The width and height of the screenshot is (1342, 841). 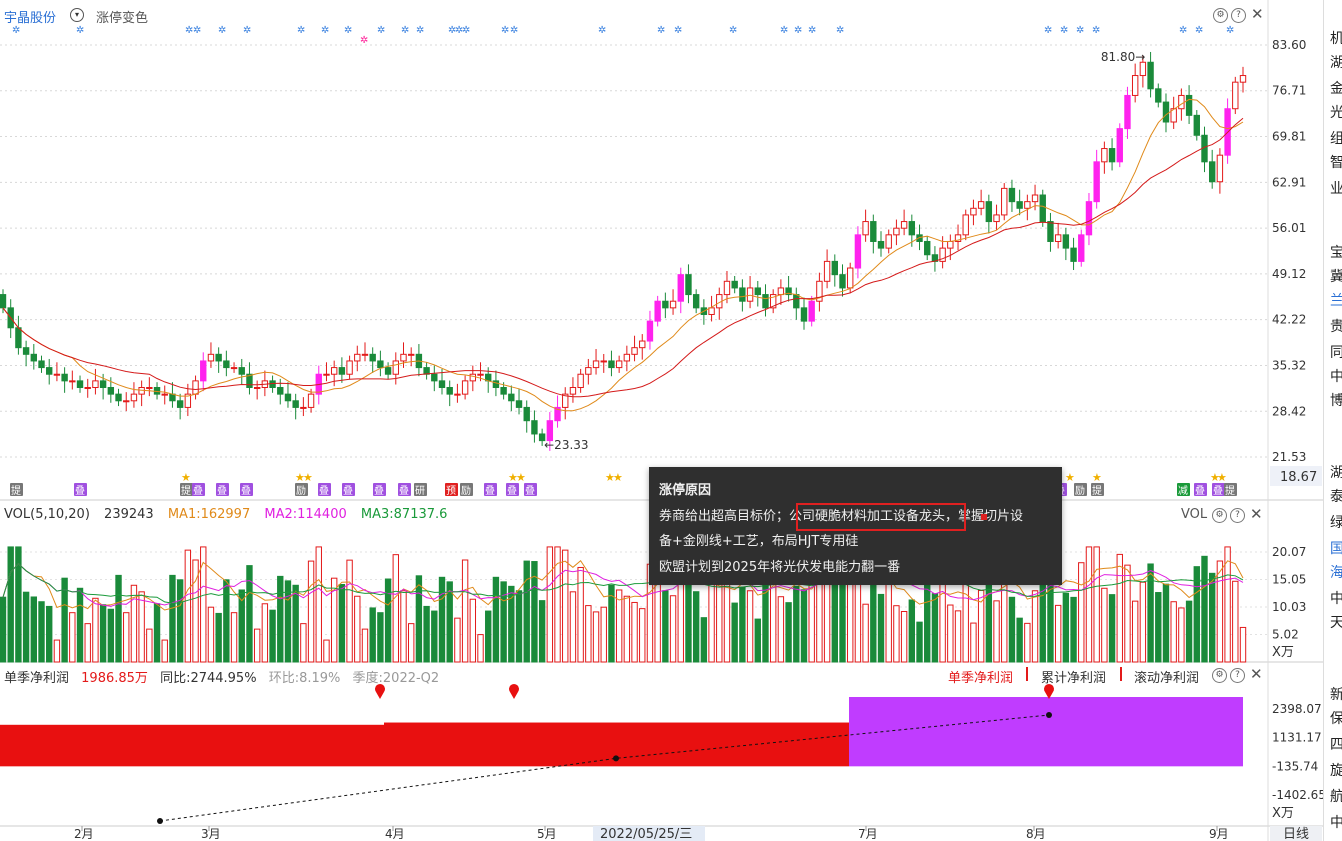 What do you see at coordinates (122, 18) in the screenshot?
I see `tab-limit-up-color: 涨停变色` at bounding box center [122, 18].